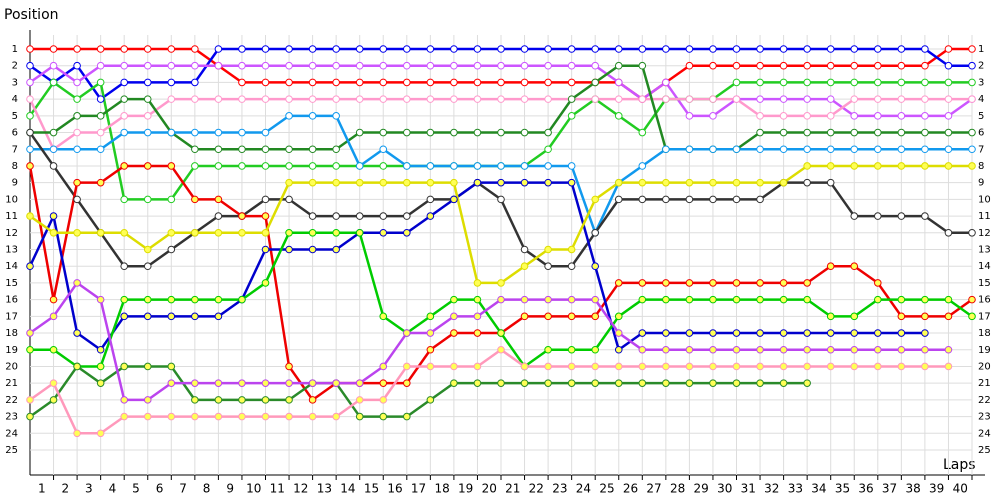 The image size is (1000, 504). Describe the element at coordinates (630, 489) in the screenshot. I see `x-tick-label: 26` at that location.